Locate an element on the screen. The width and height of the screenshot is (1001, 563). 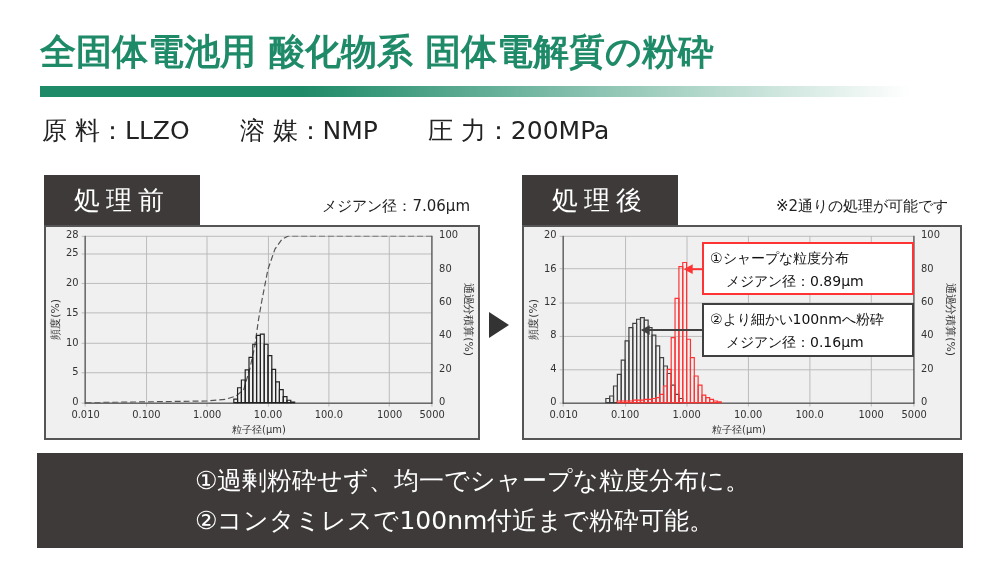
y-tick-label: 4 is located at coordinates (553, 368).